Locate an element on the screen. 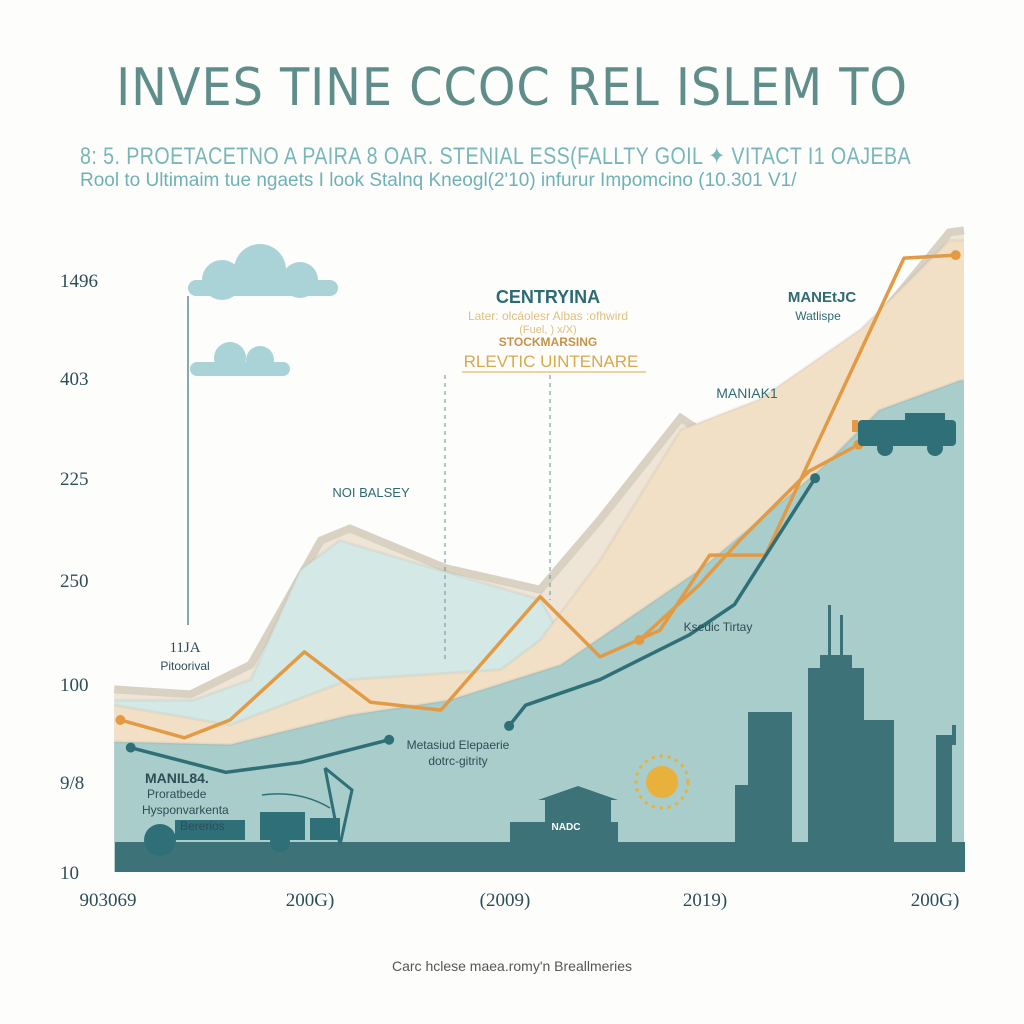 Image resolution: width=1024 pixels, height=1024 pixels. annotation-manetjc: MANEtJC is located at coordinates (822, 297).